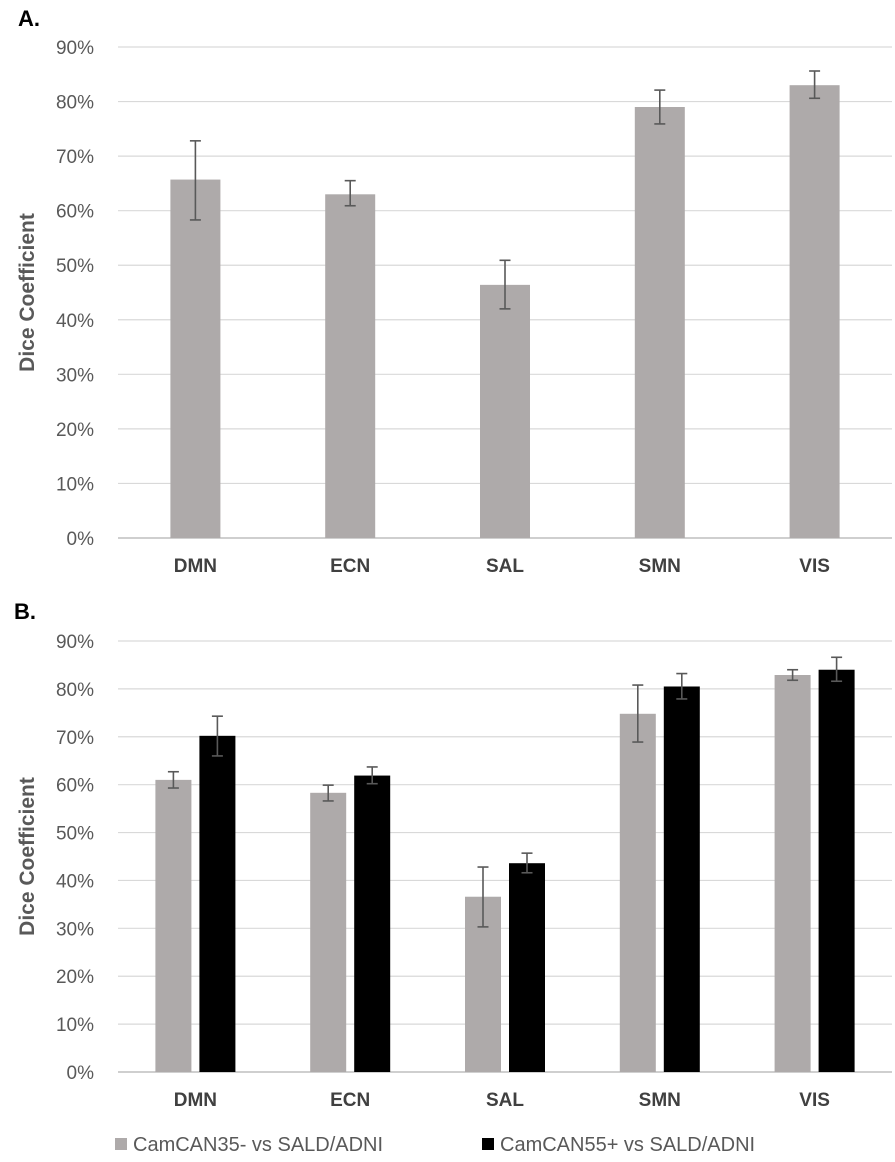 This screenshot has width=895, height=1162. What do you see at coordinates (217, 903) in the screenshot?
I see `panel-b-bar-dmn-s2` at bounding box center [217, 903].